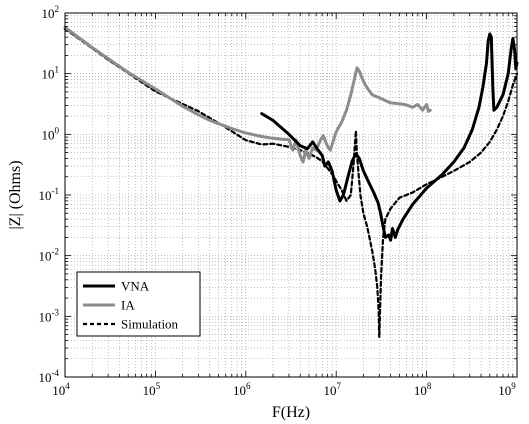 The width and height of the screenshot is (529, 424). I want to click on y-tick-exponent: 1, so click(57, 70).